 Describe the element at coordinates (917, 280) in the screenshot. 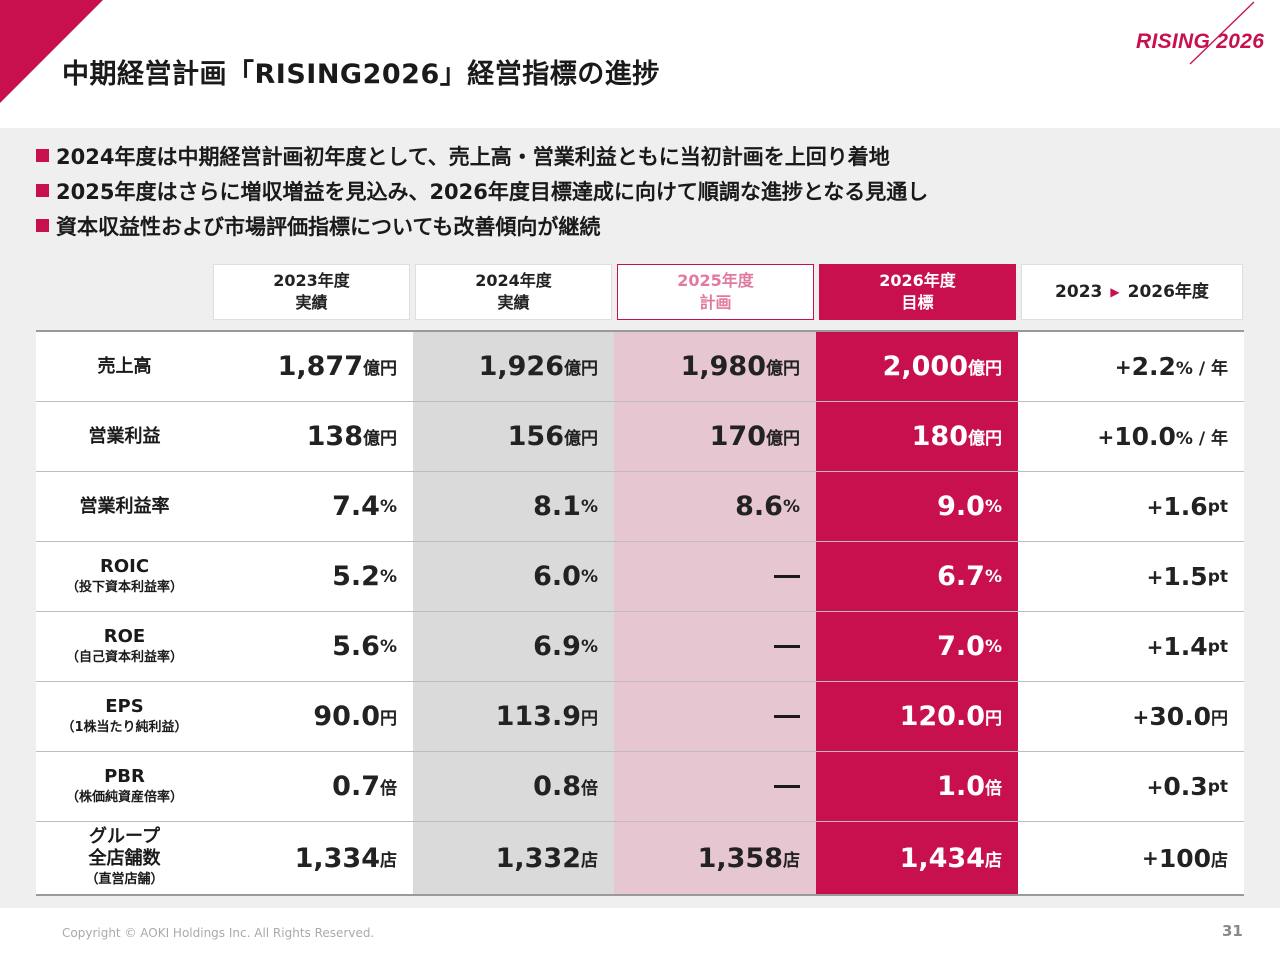

I see `header-year: 2026年度` at that location.